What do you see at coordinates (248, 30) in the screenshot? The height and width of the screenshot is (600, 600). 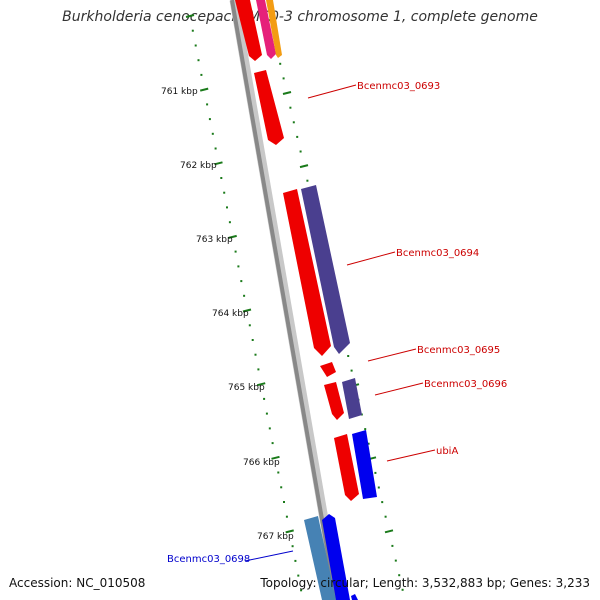 I see `gene-arrow-top-red` at bounding box center [248, 30].